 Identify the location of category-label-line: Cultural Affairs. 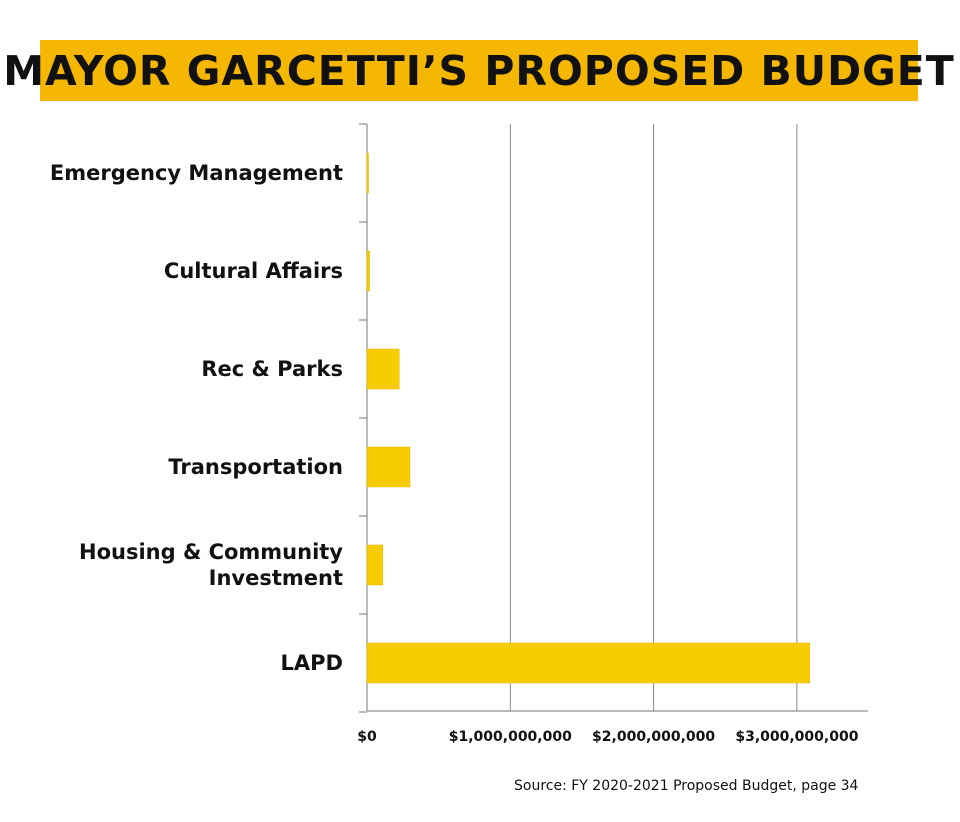
(253, 271).